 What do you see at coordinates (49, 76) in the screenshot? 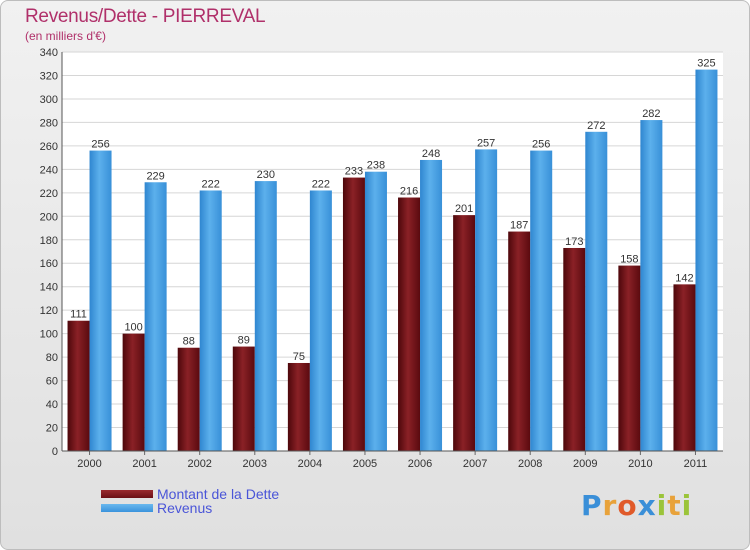
I see `y-tick-label: 320` at bounding box center [49, 76].